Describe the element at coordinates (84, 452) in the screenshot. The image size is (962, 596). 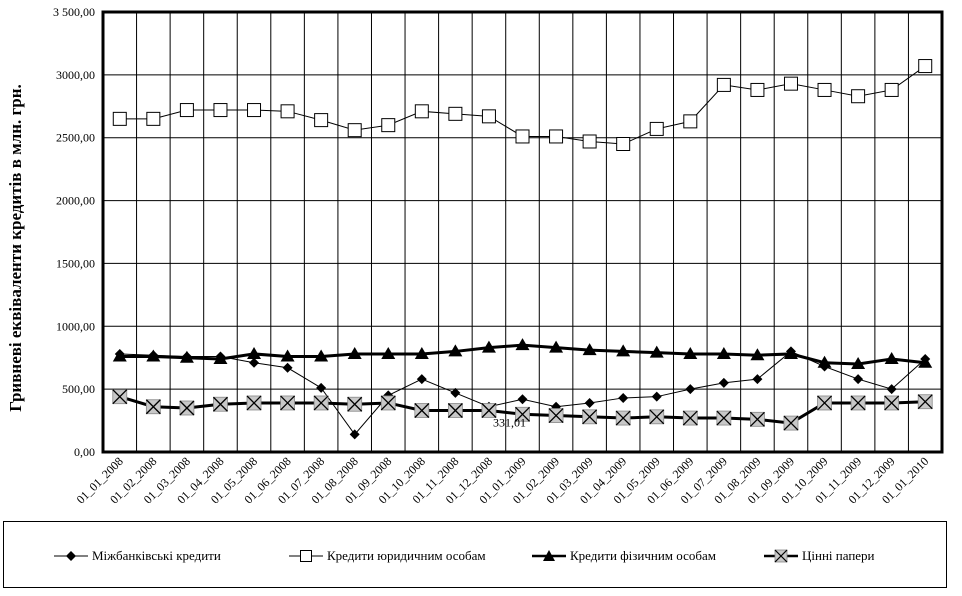
I see `y-tick-label: 0,00` at that location.